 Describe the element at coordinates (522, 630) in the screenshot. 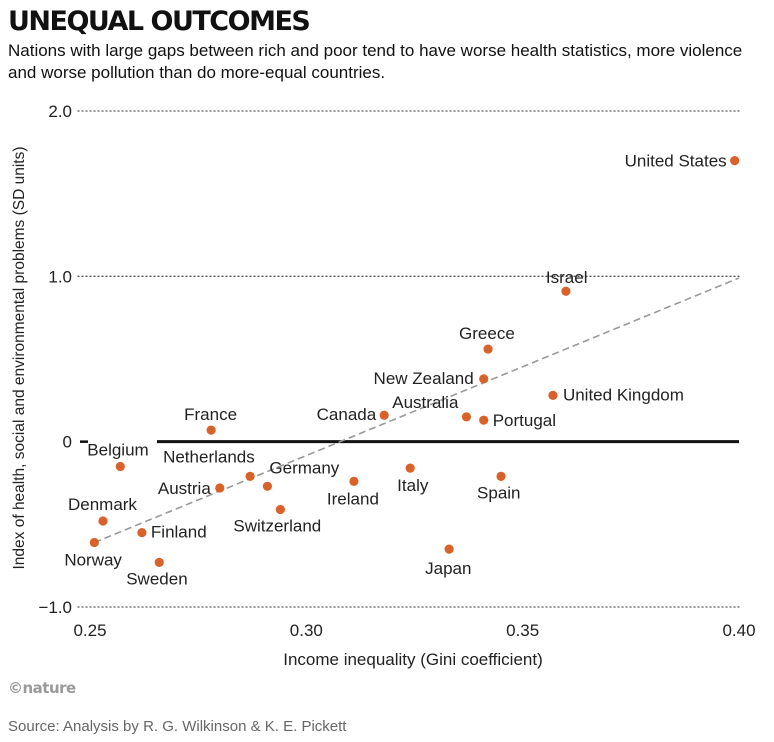

I see `x-tick-label: 0.35` at that location.